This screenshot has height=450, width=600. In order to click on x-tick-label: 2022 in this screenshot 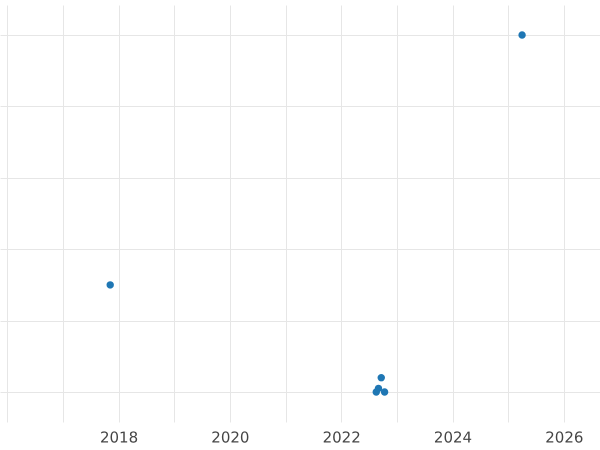, I will do `click(341, 437)`.